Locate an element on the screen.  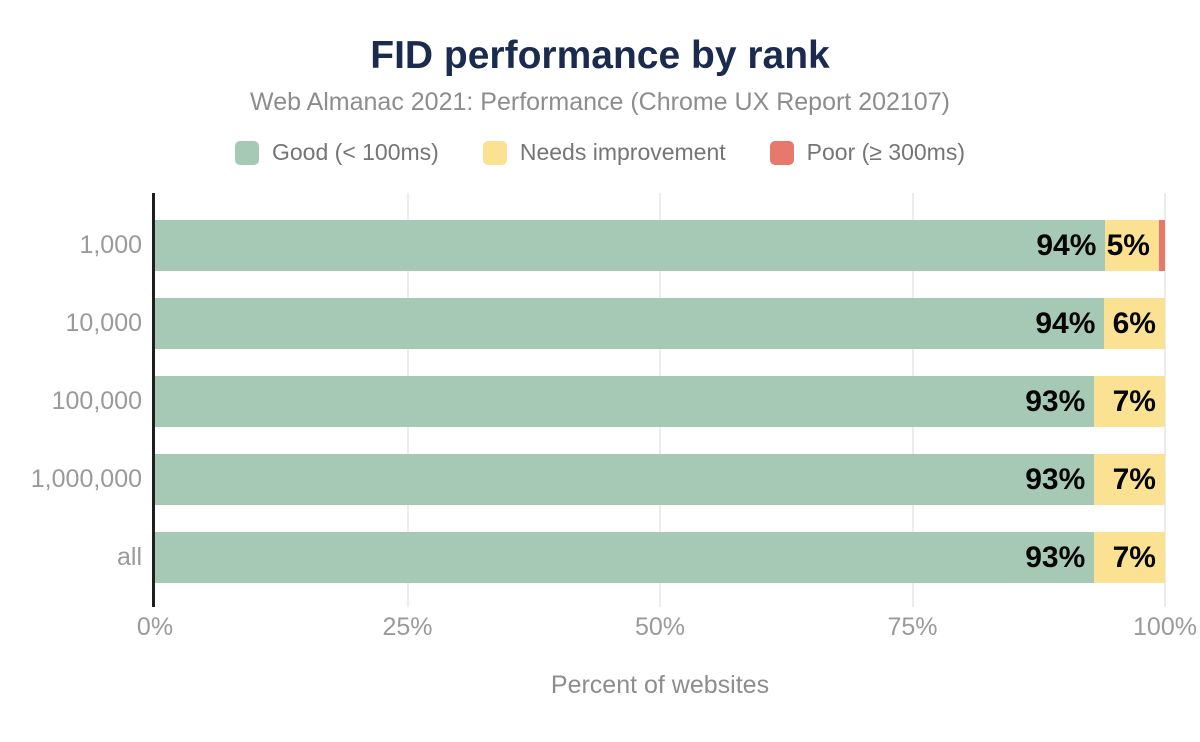
x-axis: 0% 25% 50% 75% 100% is located at coordinates (667, 628).